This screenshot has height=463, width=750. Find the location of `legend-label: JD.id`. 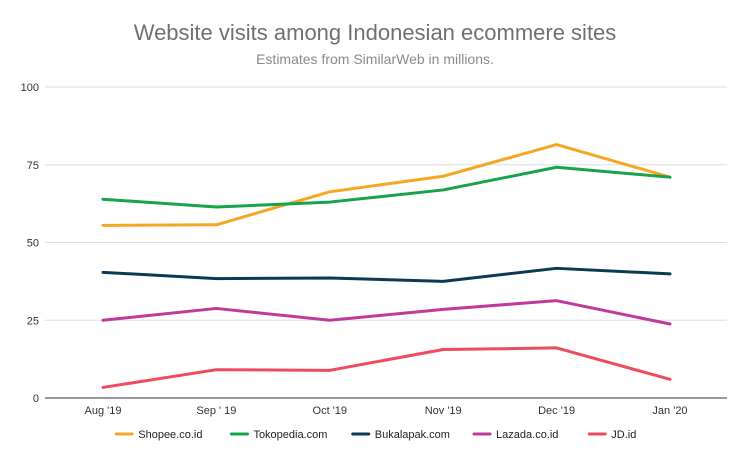

legend-label: JD.id is located at coordinates (623, 435).